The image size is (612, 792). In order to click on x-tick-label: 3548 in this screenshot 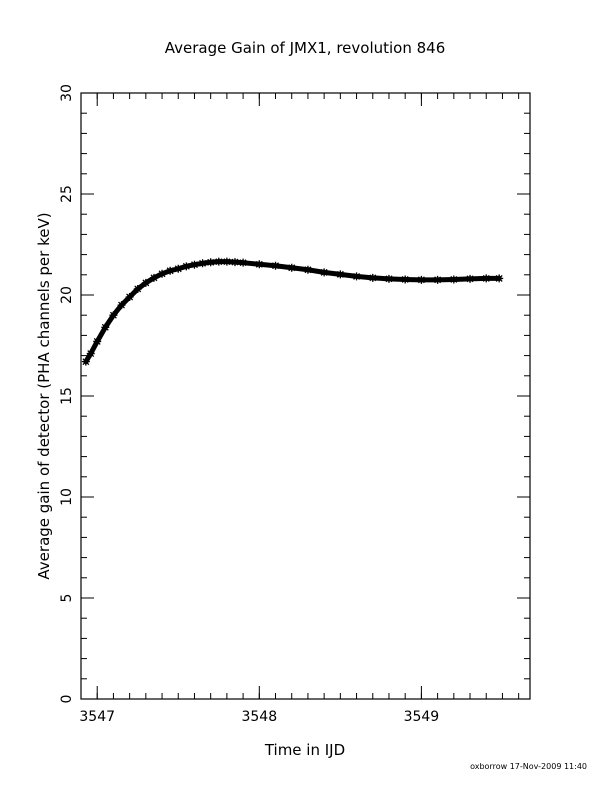, I will do `click(259, 717)`.